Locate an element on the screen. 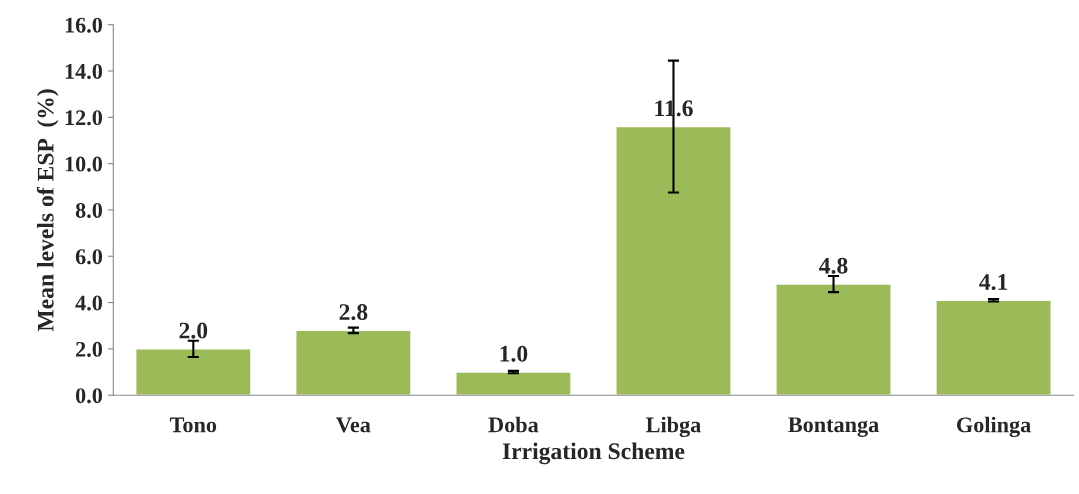 The image size is (1079, 494). data-label: 2.8 is located at coordinates (353, 312).